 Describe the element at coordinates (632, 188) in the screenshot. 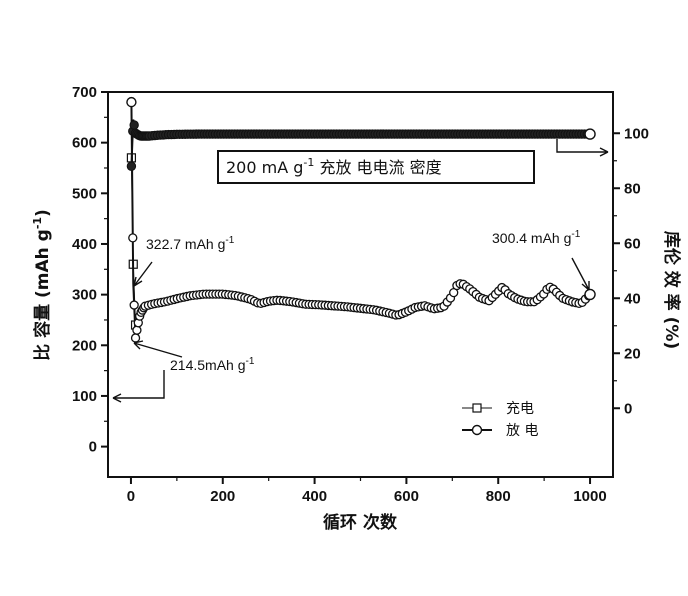

I see `y-right-tick-label: 80` at that location.